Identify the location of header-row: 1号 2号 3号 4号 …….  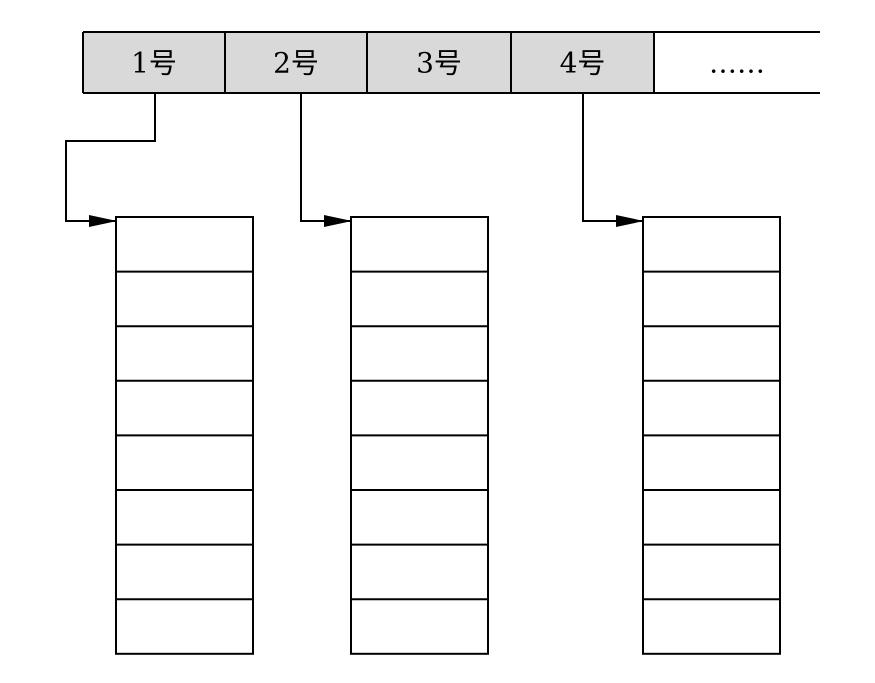
(451, 62).